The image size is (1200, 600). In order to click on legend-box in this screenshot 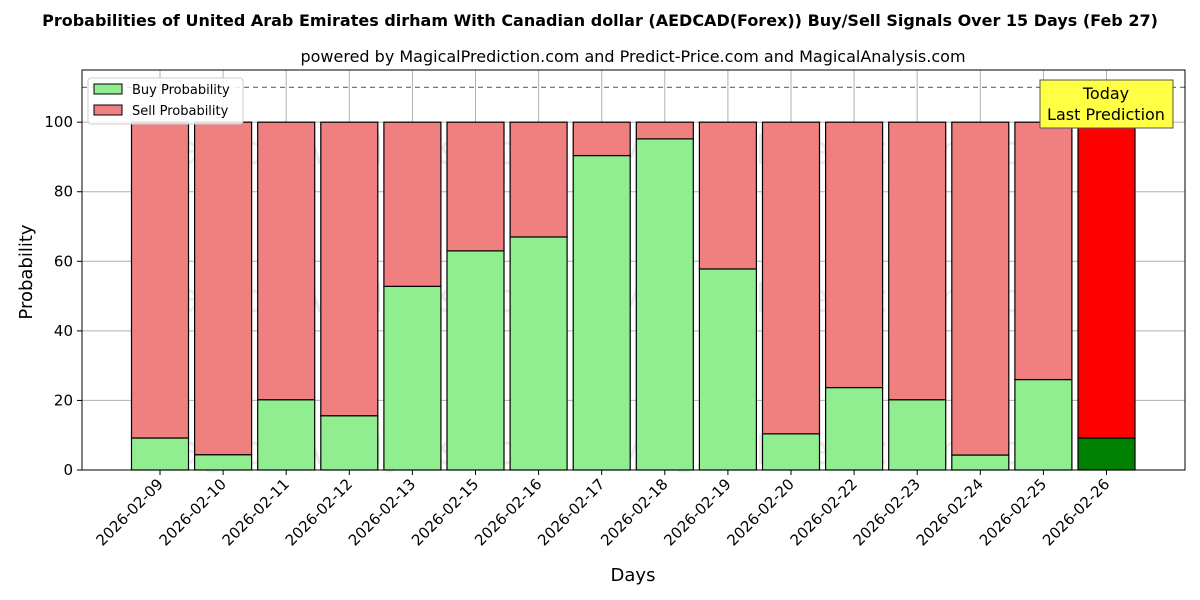, I will do `click(165, 101)`.